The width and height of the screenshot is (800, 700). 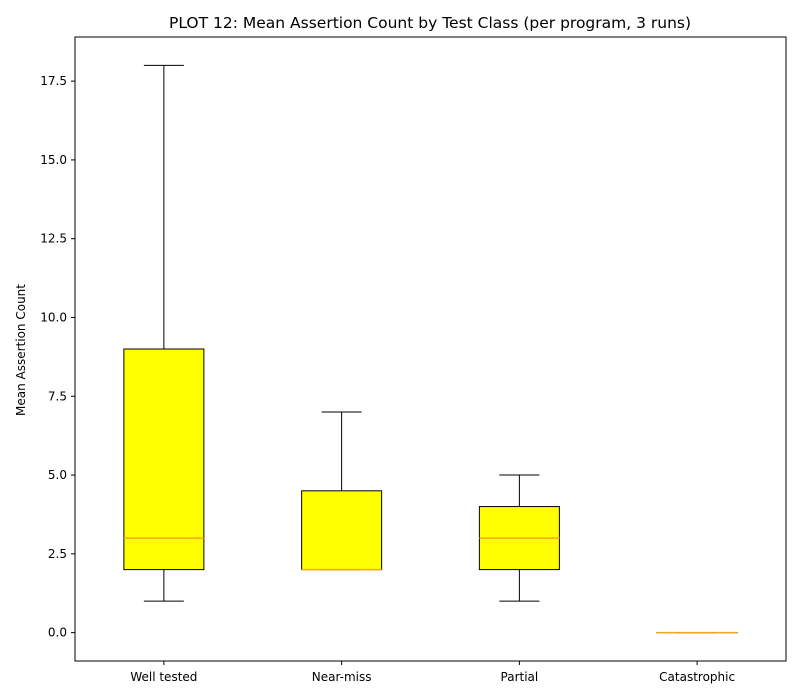 What do you see at coordinates (520, 677) in the screenshot?
I see `x-tick-label: Partial` at bounding box center [520, 677].